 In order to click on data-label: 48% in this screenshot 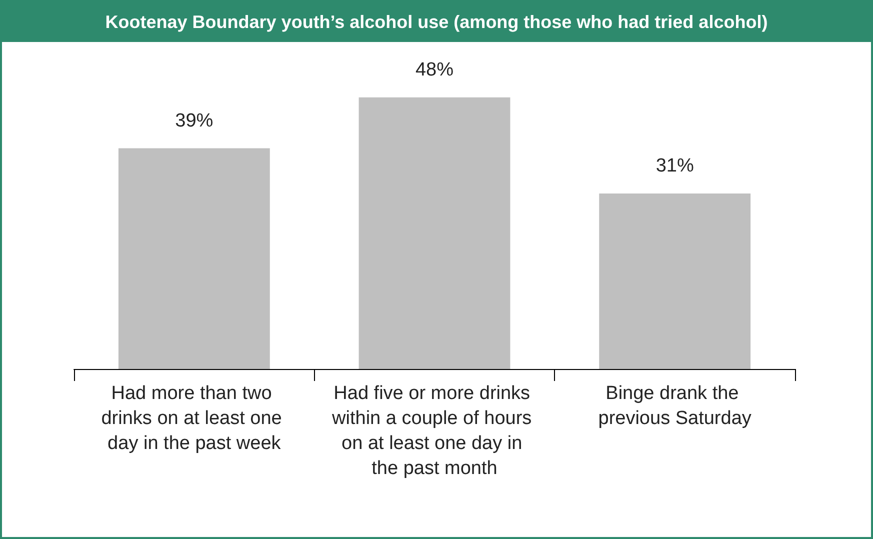, I will do `click(434, 69)`.